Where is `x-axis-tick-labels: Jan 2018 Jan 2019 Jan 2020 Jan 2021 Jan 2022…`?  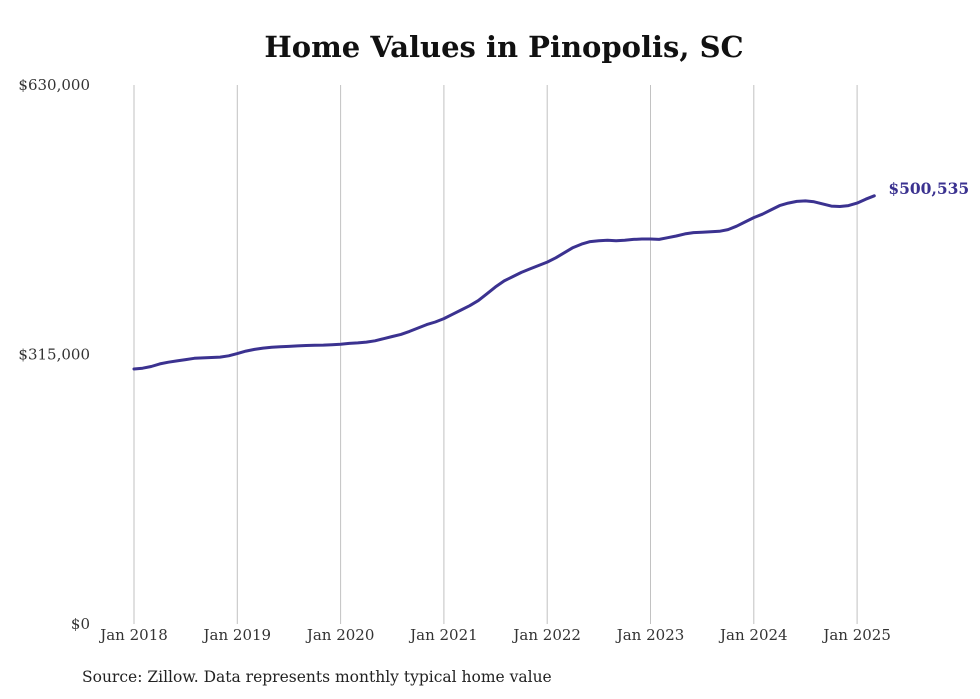 x-axis-tick-labels: Jan 2018 Jan 2019 Jan 2020 Jan 2021 Jan 2022… is located at coordinates (494, 635).